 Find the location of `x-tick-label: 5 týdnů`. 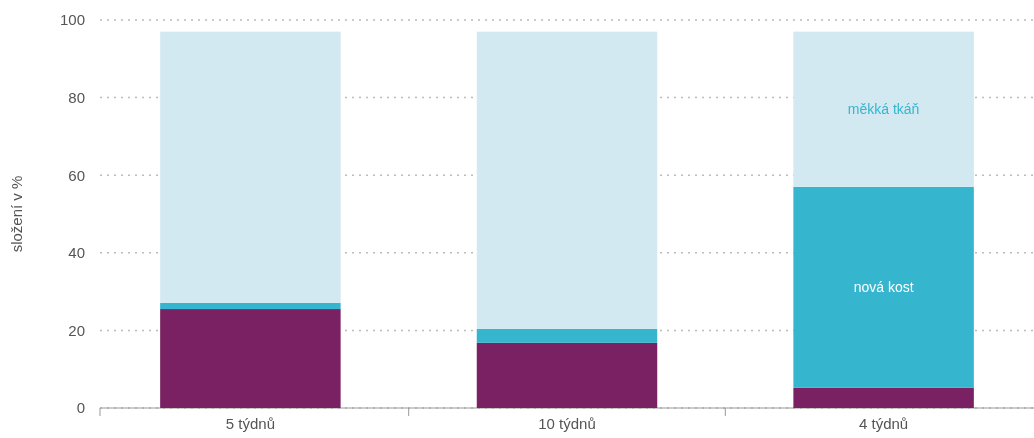

x-tick-label: 5 týdnů is located at coordinates (250, 423).